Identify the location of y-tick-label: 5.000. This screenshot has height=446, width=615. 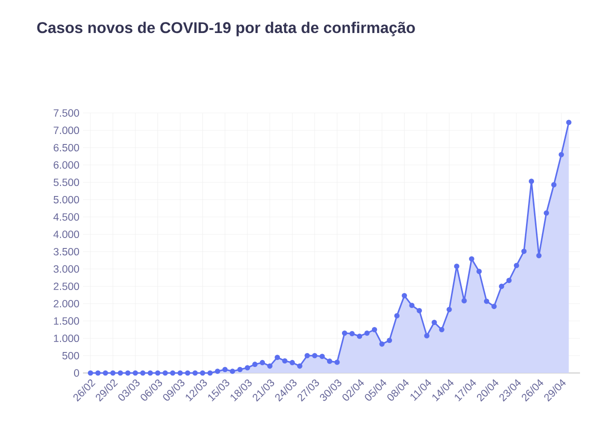
(67, 200).